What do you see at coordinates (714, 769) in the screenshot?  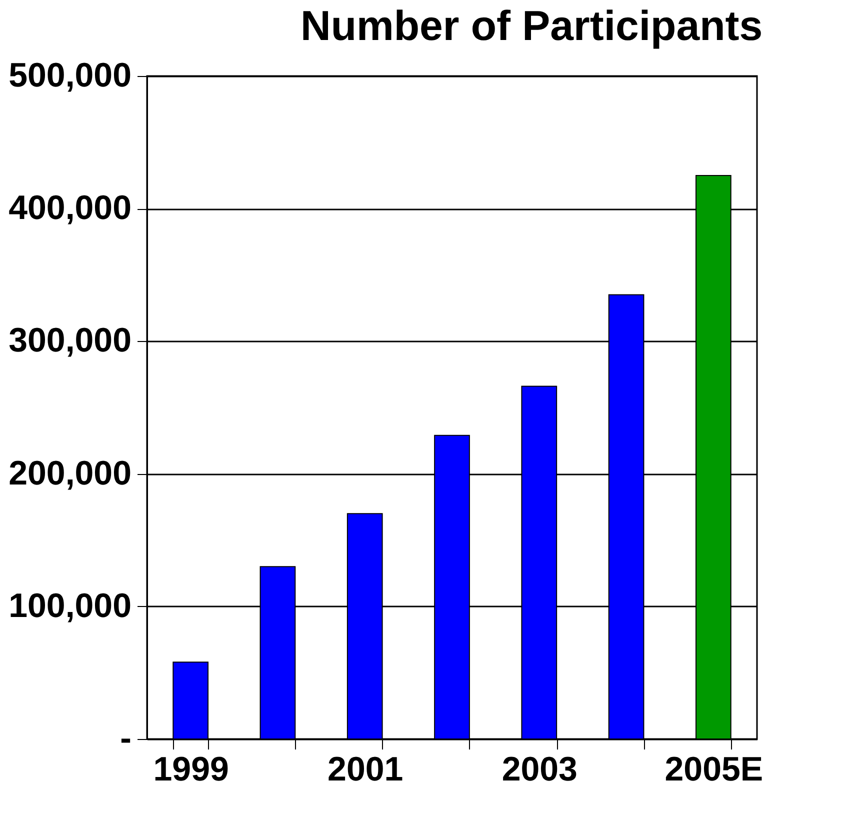 I see `x-tick-label: 2005E` at bounding box center [714, 769].